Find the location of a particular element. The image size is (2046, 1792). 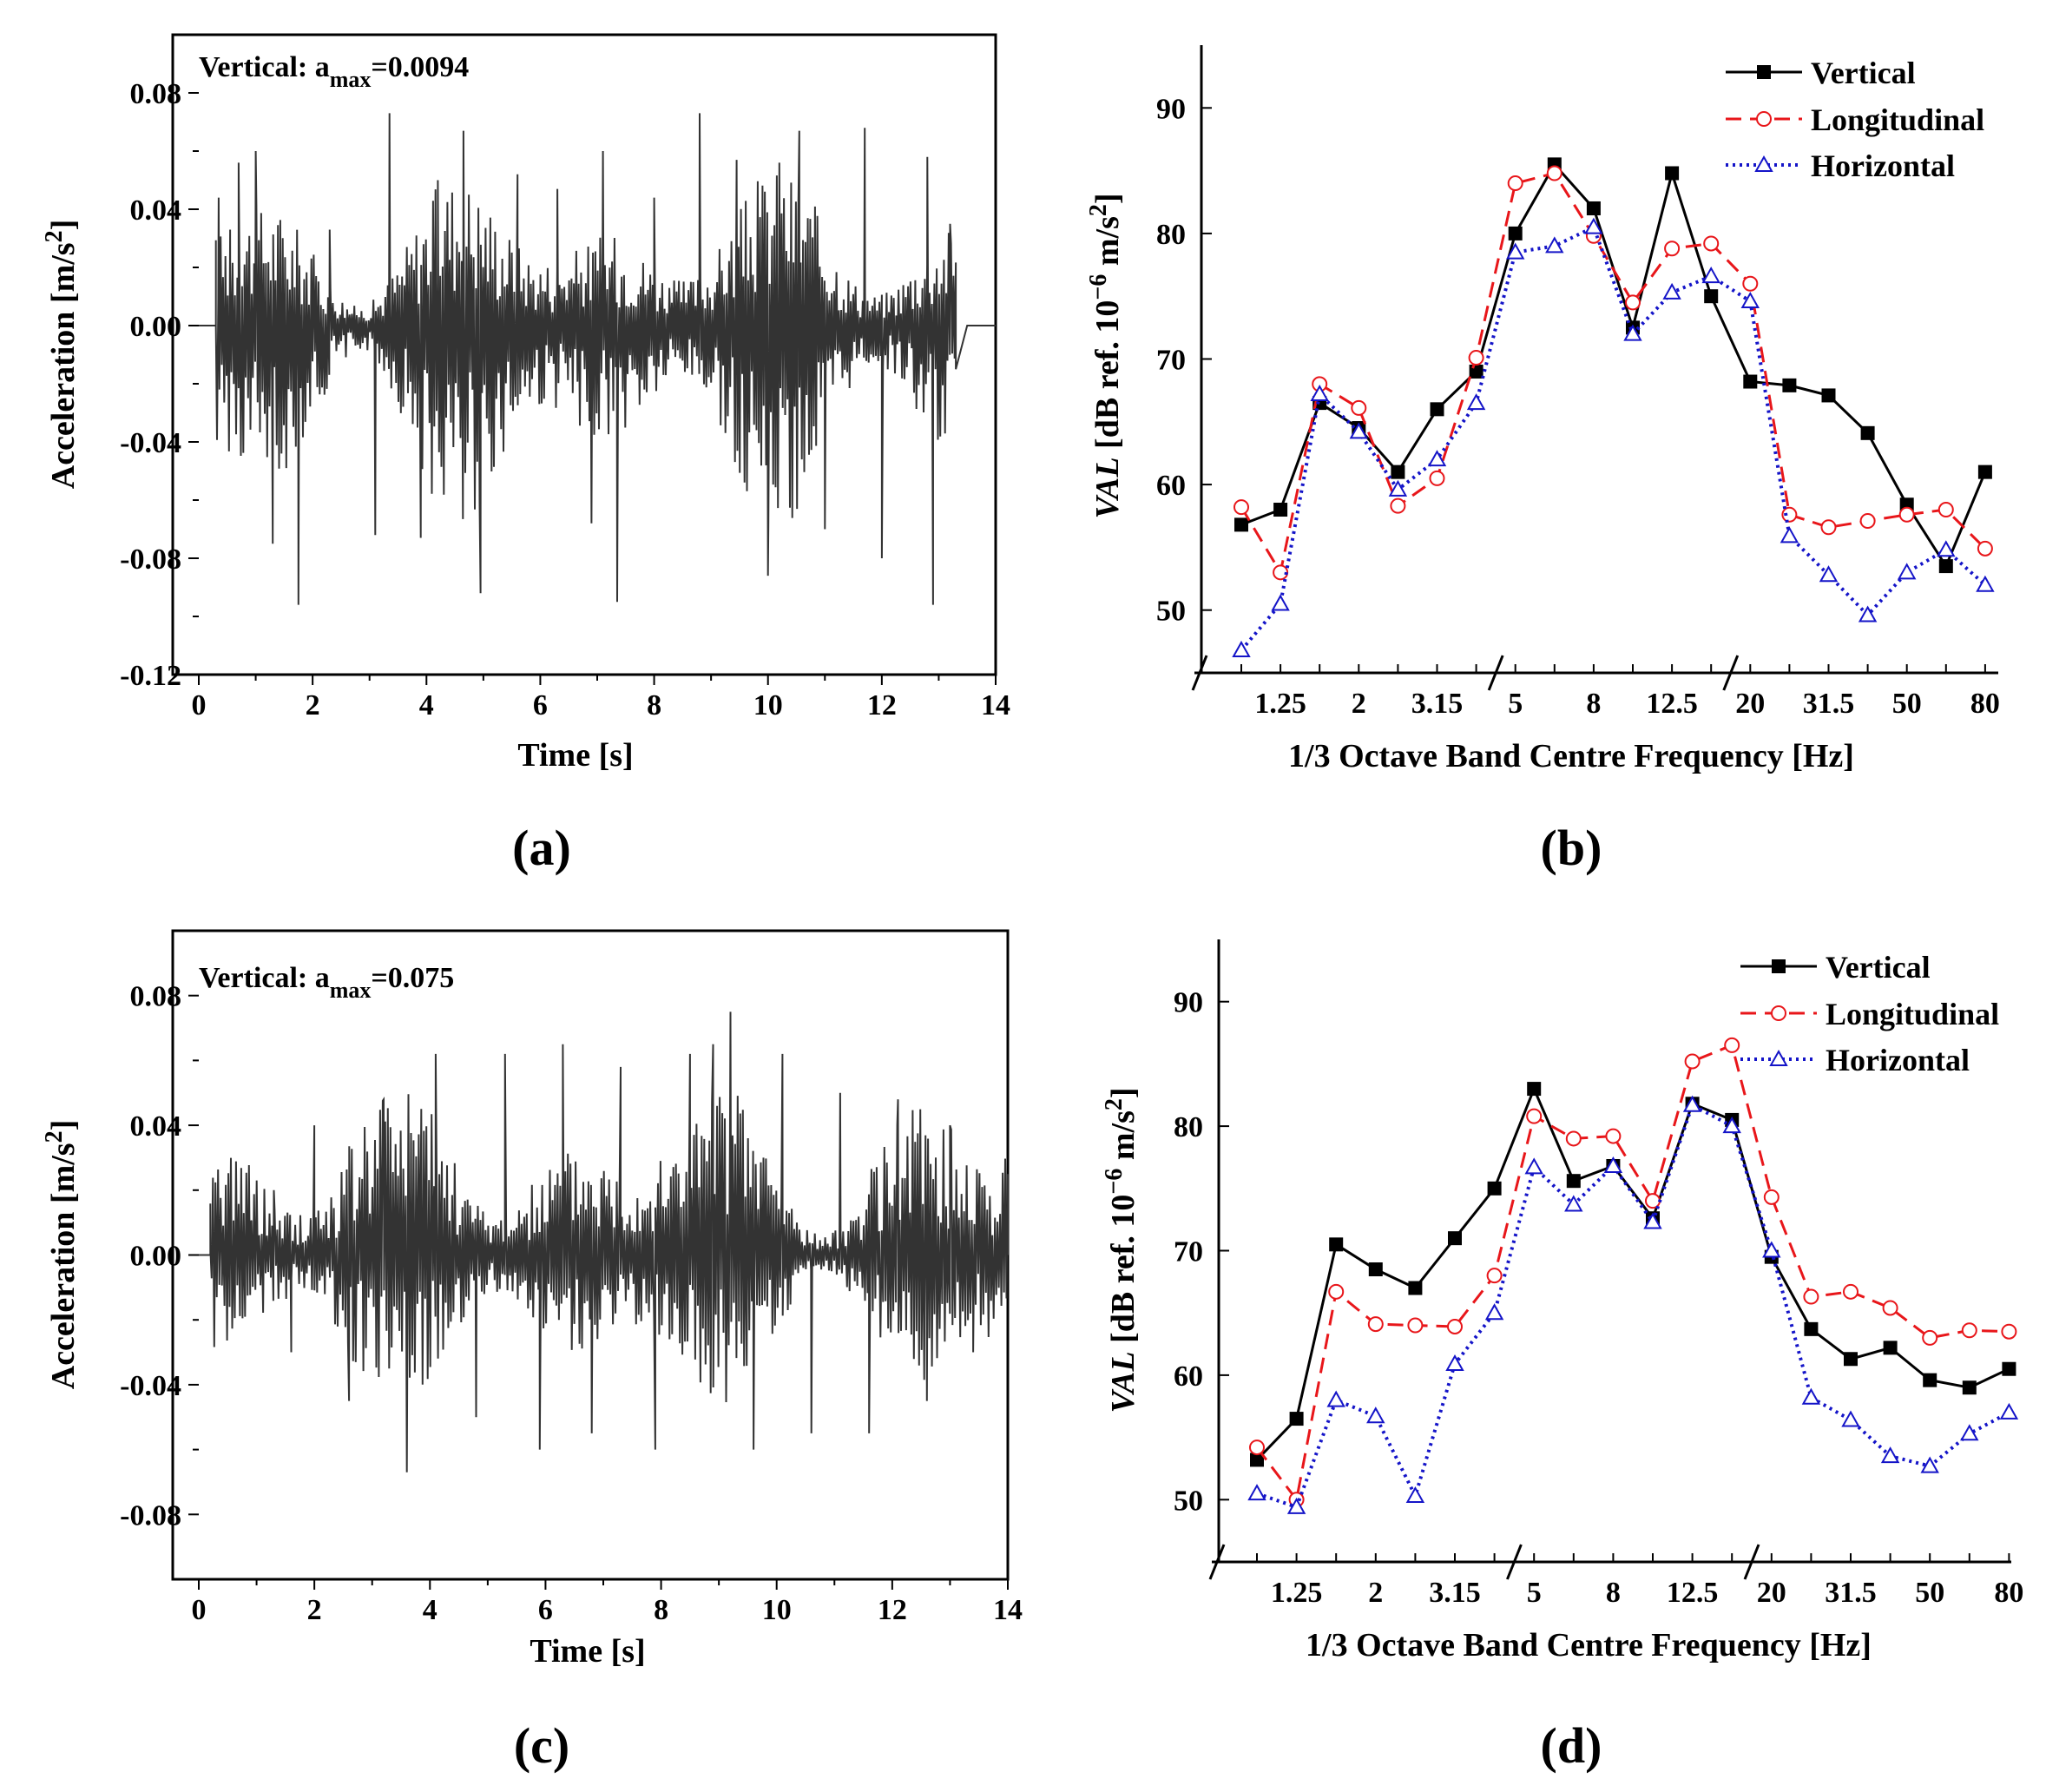

panel-d-legend-longitudinal: Longitudinal is located at coordinates (1869, 1014).